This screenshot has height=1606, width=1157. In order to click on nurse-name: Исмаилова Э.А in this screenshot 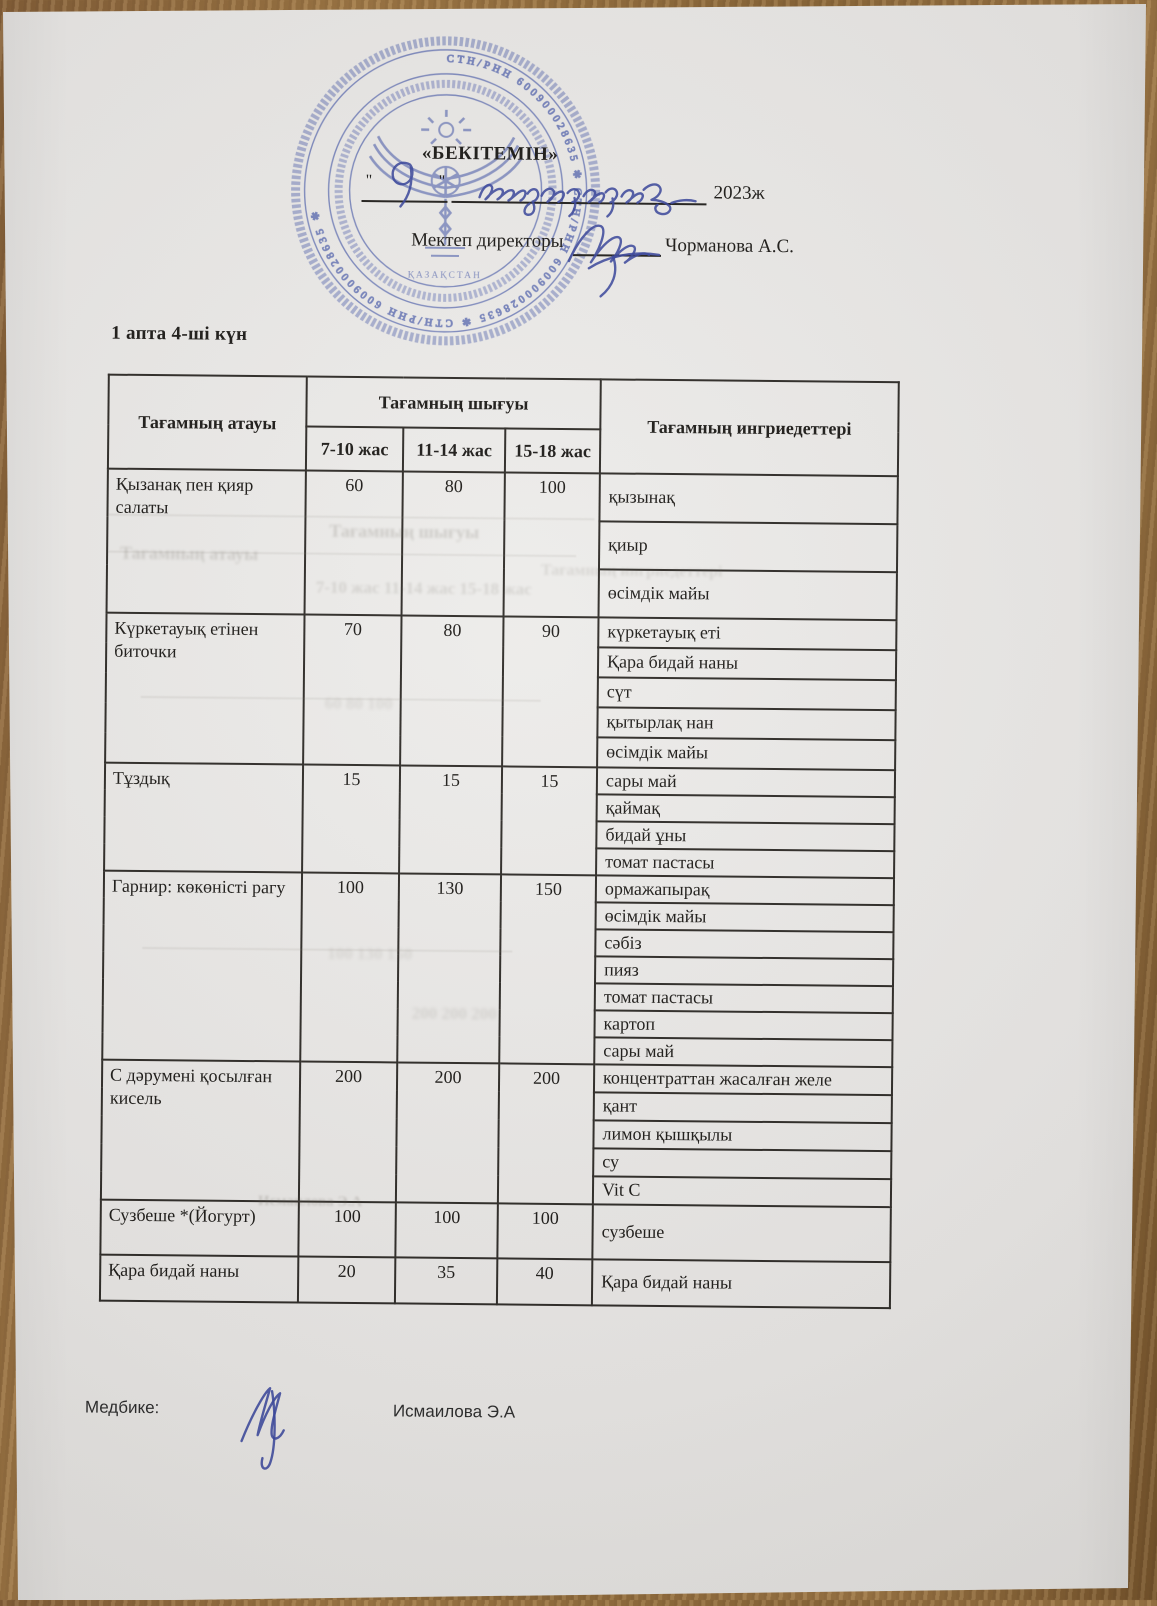, I will do `click(454, 1411)`.